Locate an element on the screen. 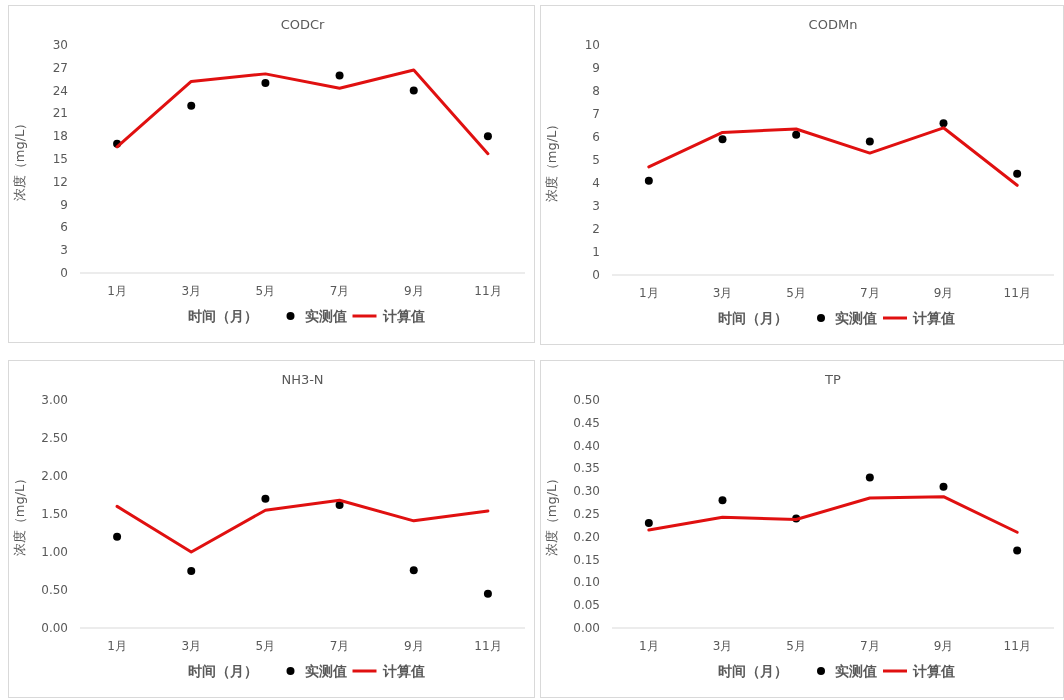 This screenshot has width=1064, height=700. y-tick-label: 1.00 is located at coordinates (54, 552).